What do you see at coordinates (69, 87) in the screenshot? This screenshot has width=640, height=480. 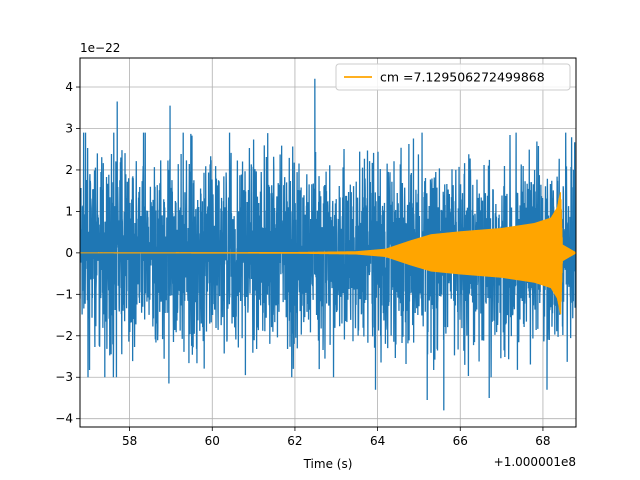 I see `y-tick-label: 4` at bounding box center [69, 87].